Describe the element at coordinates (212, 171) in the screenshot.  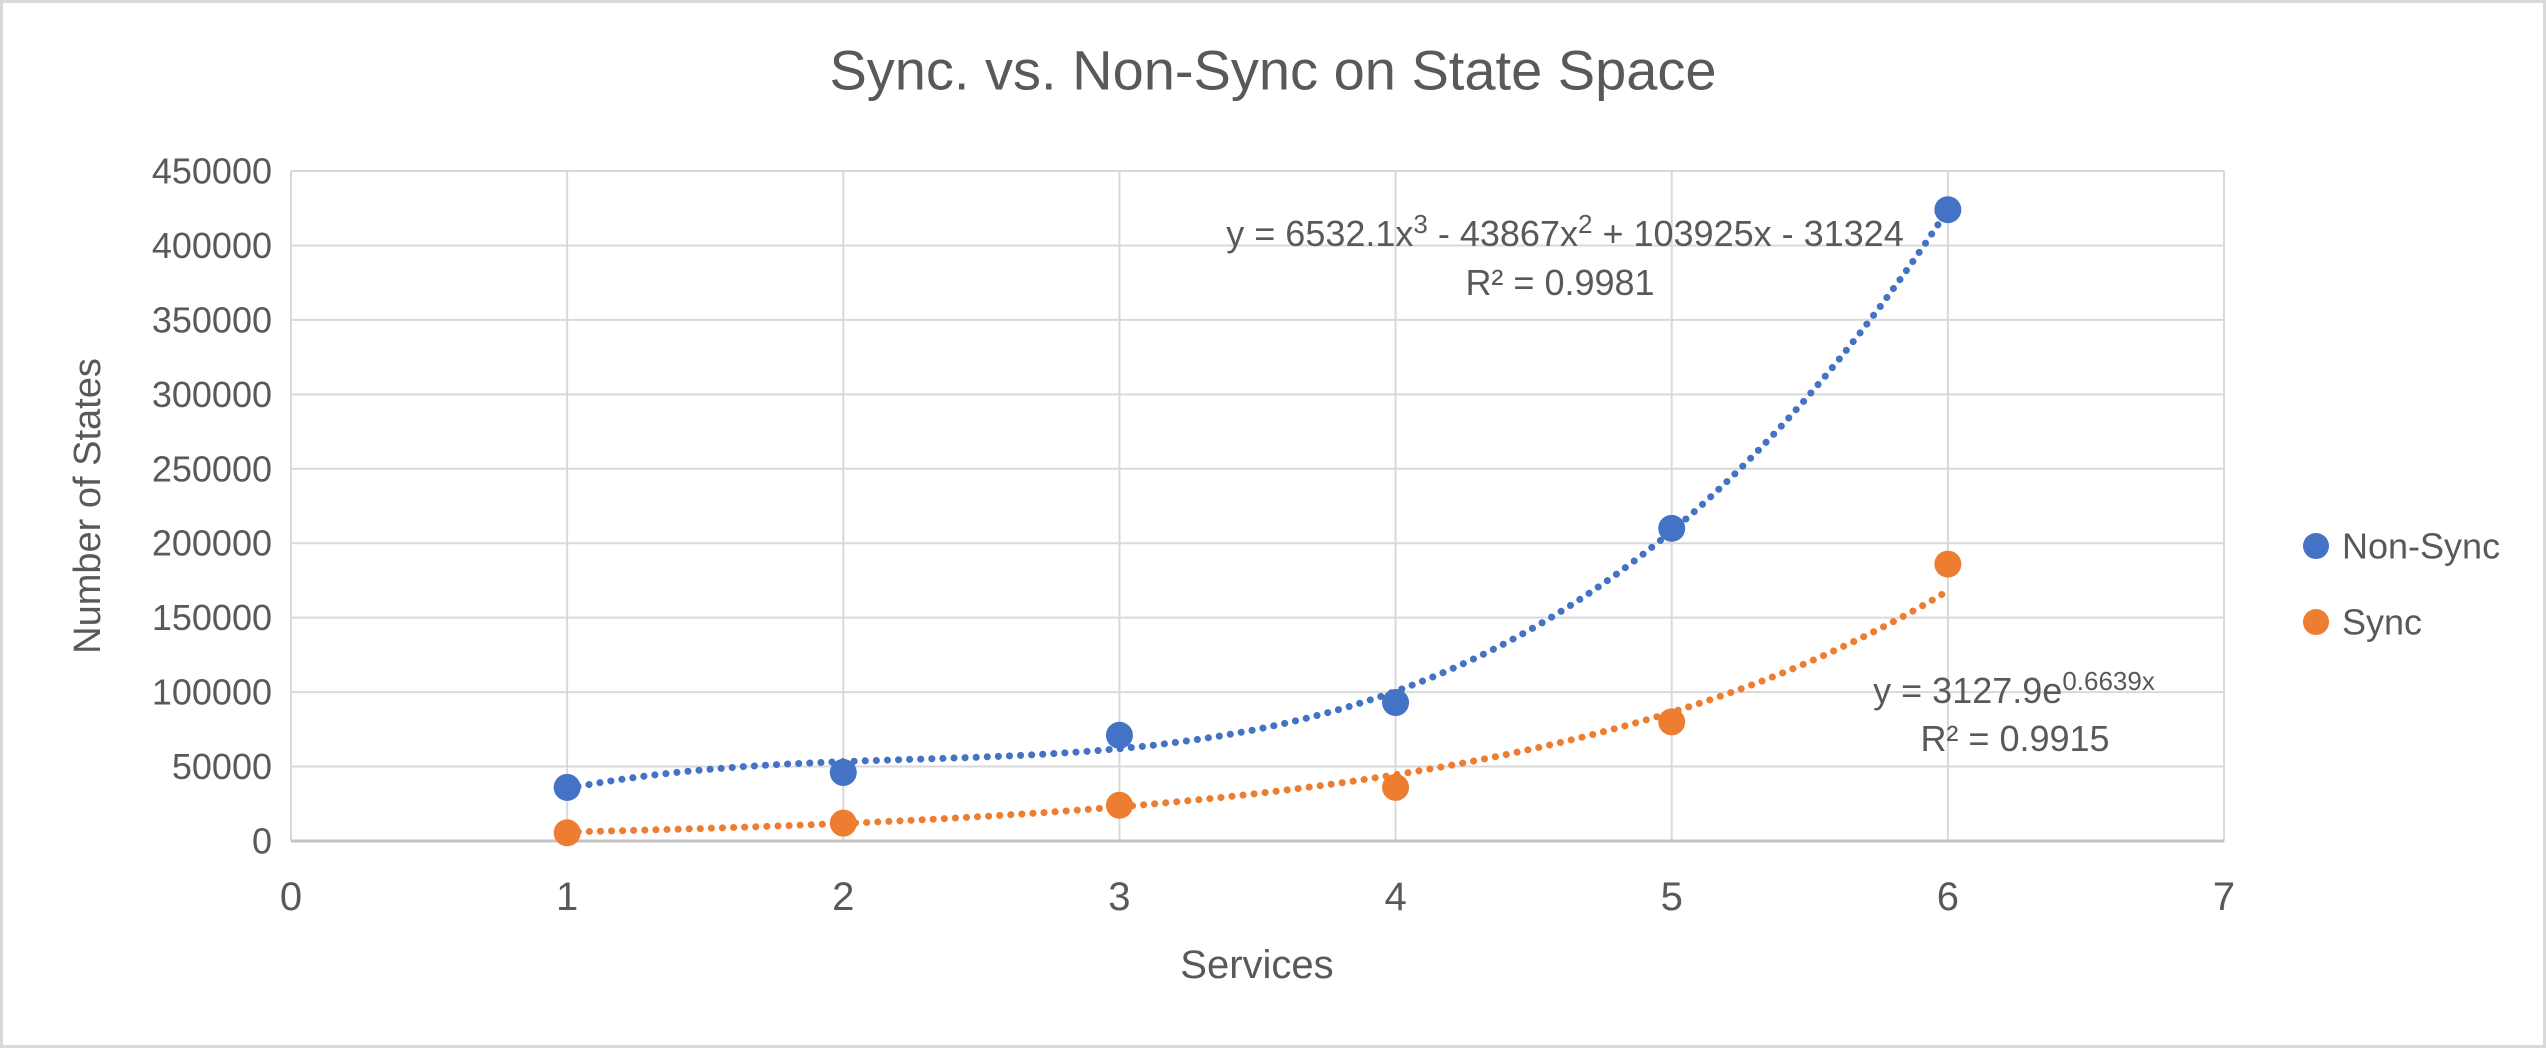
I see `svg-text: 450000` at that location.